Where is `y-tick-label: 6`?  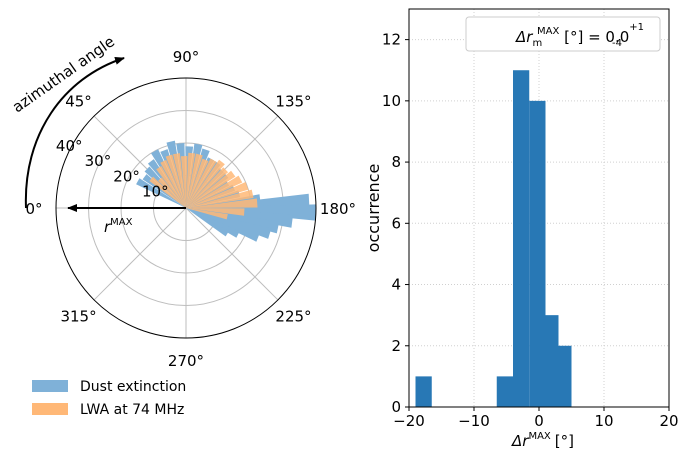
y-tick-label: 6 is located at coordinates (396, 223).